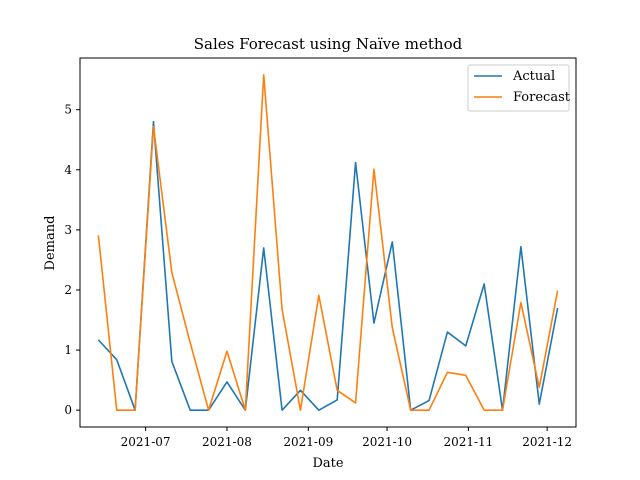 This screenshot has height=480, width=640. I want to click on x-tick-label: 2021-07, so click(146, 442).